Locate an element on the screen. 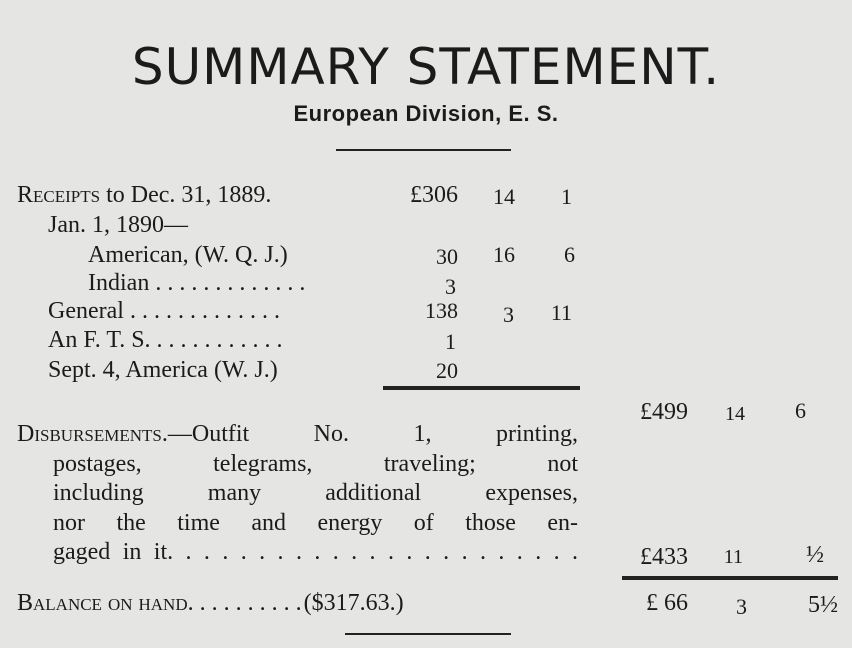 This screenshot has height=648, width=852. shillings: 14 is located at coordinates (504, 196).